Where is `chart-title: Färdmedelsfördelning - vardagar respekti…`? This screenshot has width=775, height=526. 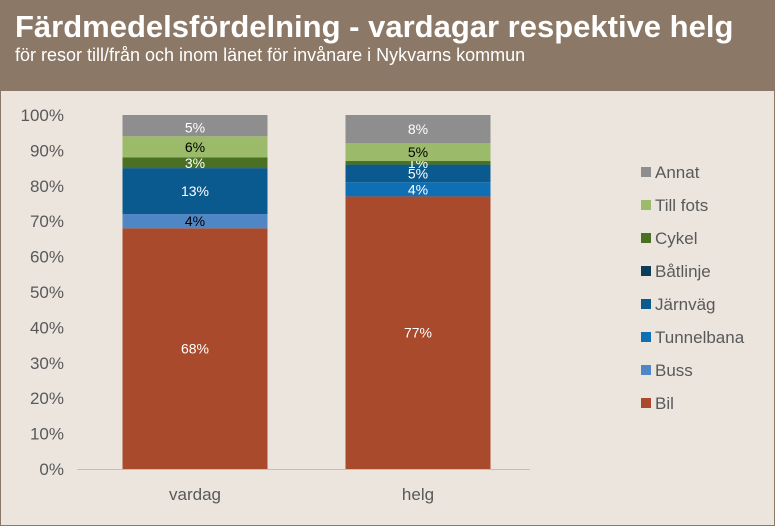
chart-title: Färdmedelsfördelning - vardagar respekti… is located at coordinates (374, 26).